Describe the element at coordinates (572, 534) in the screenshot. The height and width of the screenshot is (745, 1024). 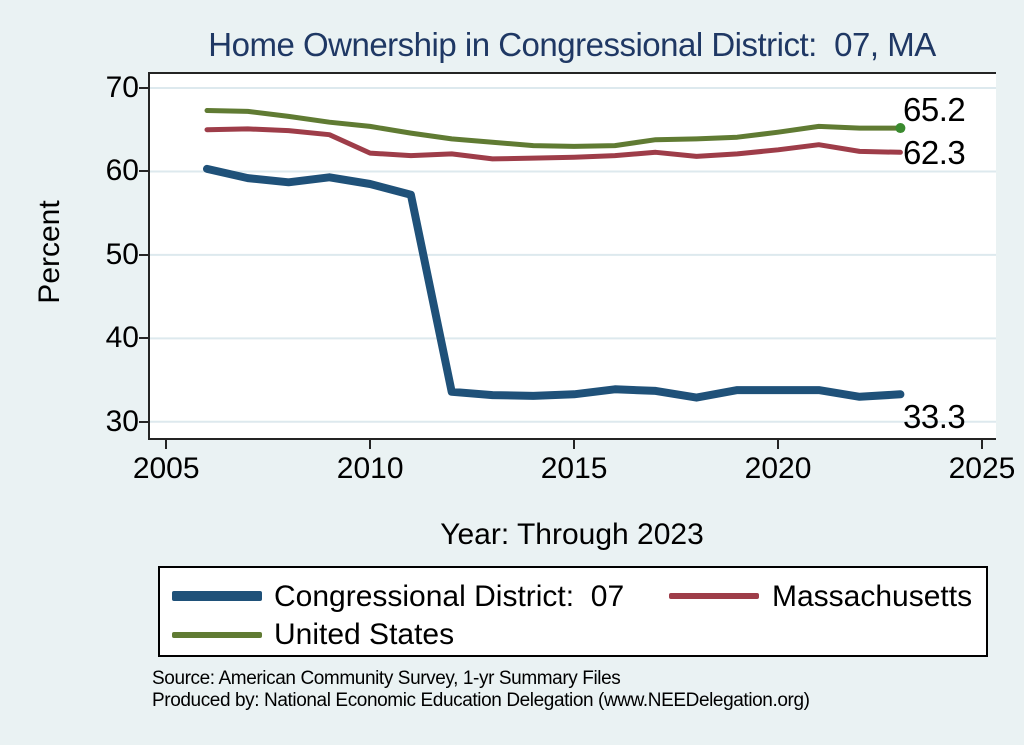
I see `x-axis-title: Year: Through 2023` at that location.